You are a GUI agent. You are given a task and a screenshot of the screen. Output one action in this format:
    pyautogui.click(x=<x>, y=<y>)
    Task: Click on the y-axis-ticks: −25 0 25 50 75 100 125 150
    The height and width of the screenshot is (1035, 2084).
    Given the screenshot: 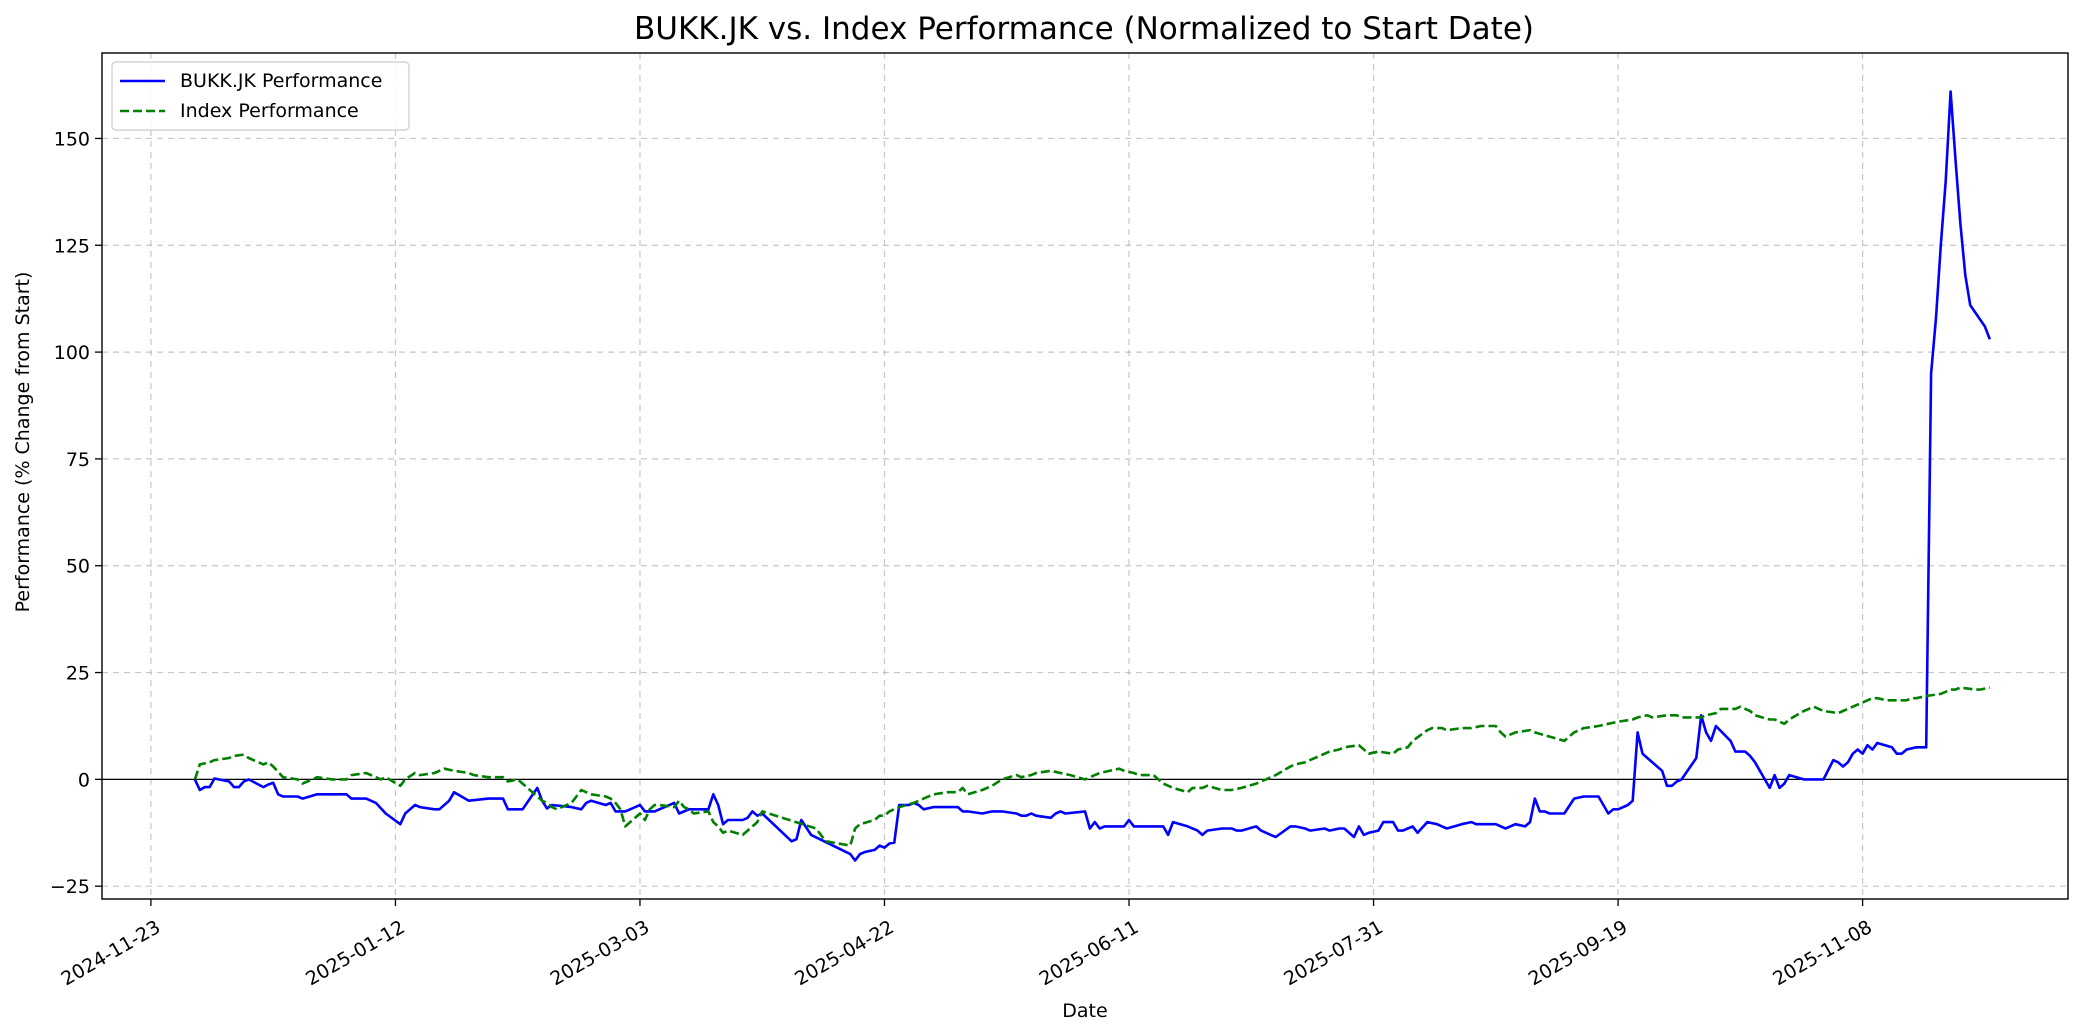 What is the action you would take?
    pyautogui.click(x=76, y=513)
    